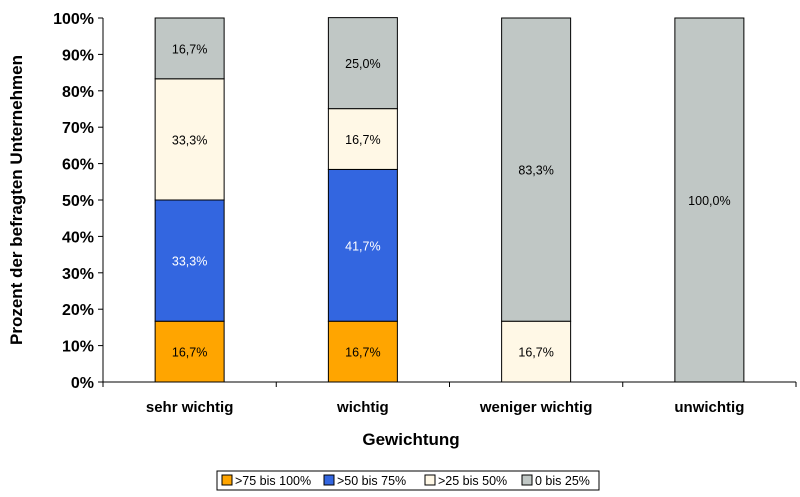 This screenshot has width=800, height=497. What do you see at coordinates (562, 481) in the screenshot?
I see `legend-label: 0 bis 25%` at bounding box center [562, 481].